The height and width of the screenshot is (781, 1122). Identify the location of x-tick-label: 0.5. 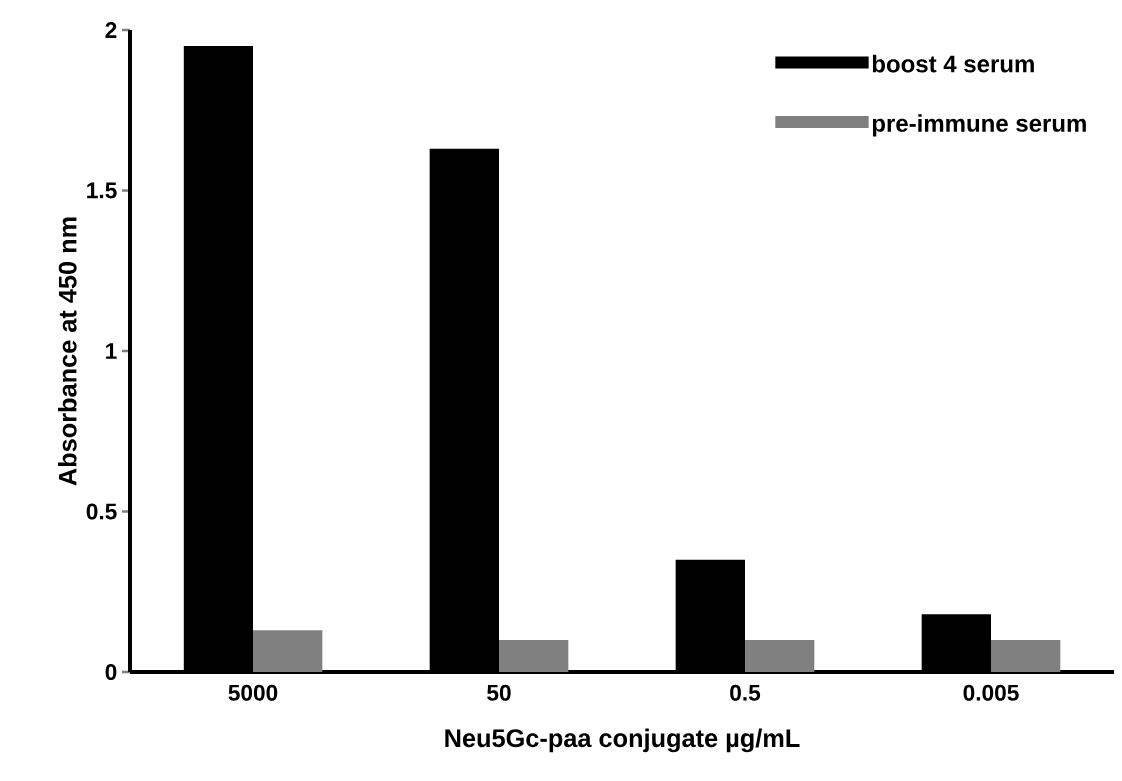
(745, 692).